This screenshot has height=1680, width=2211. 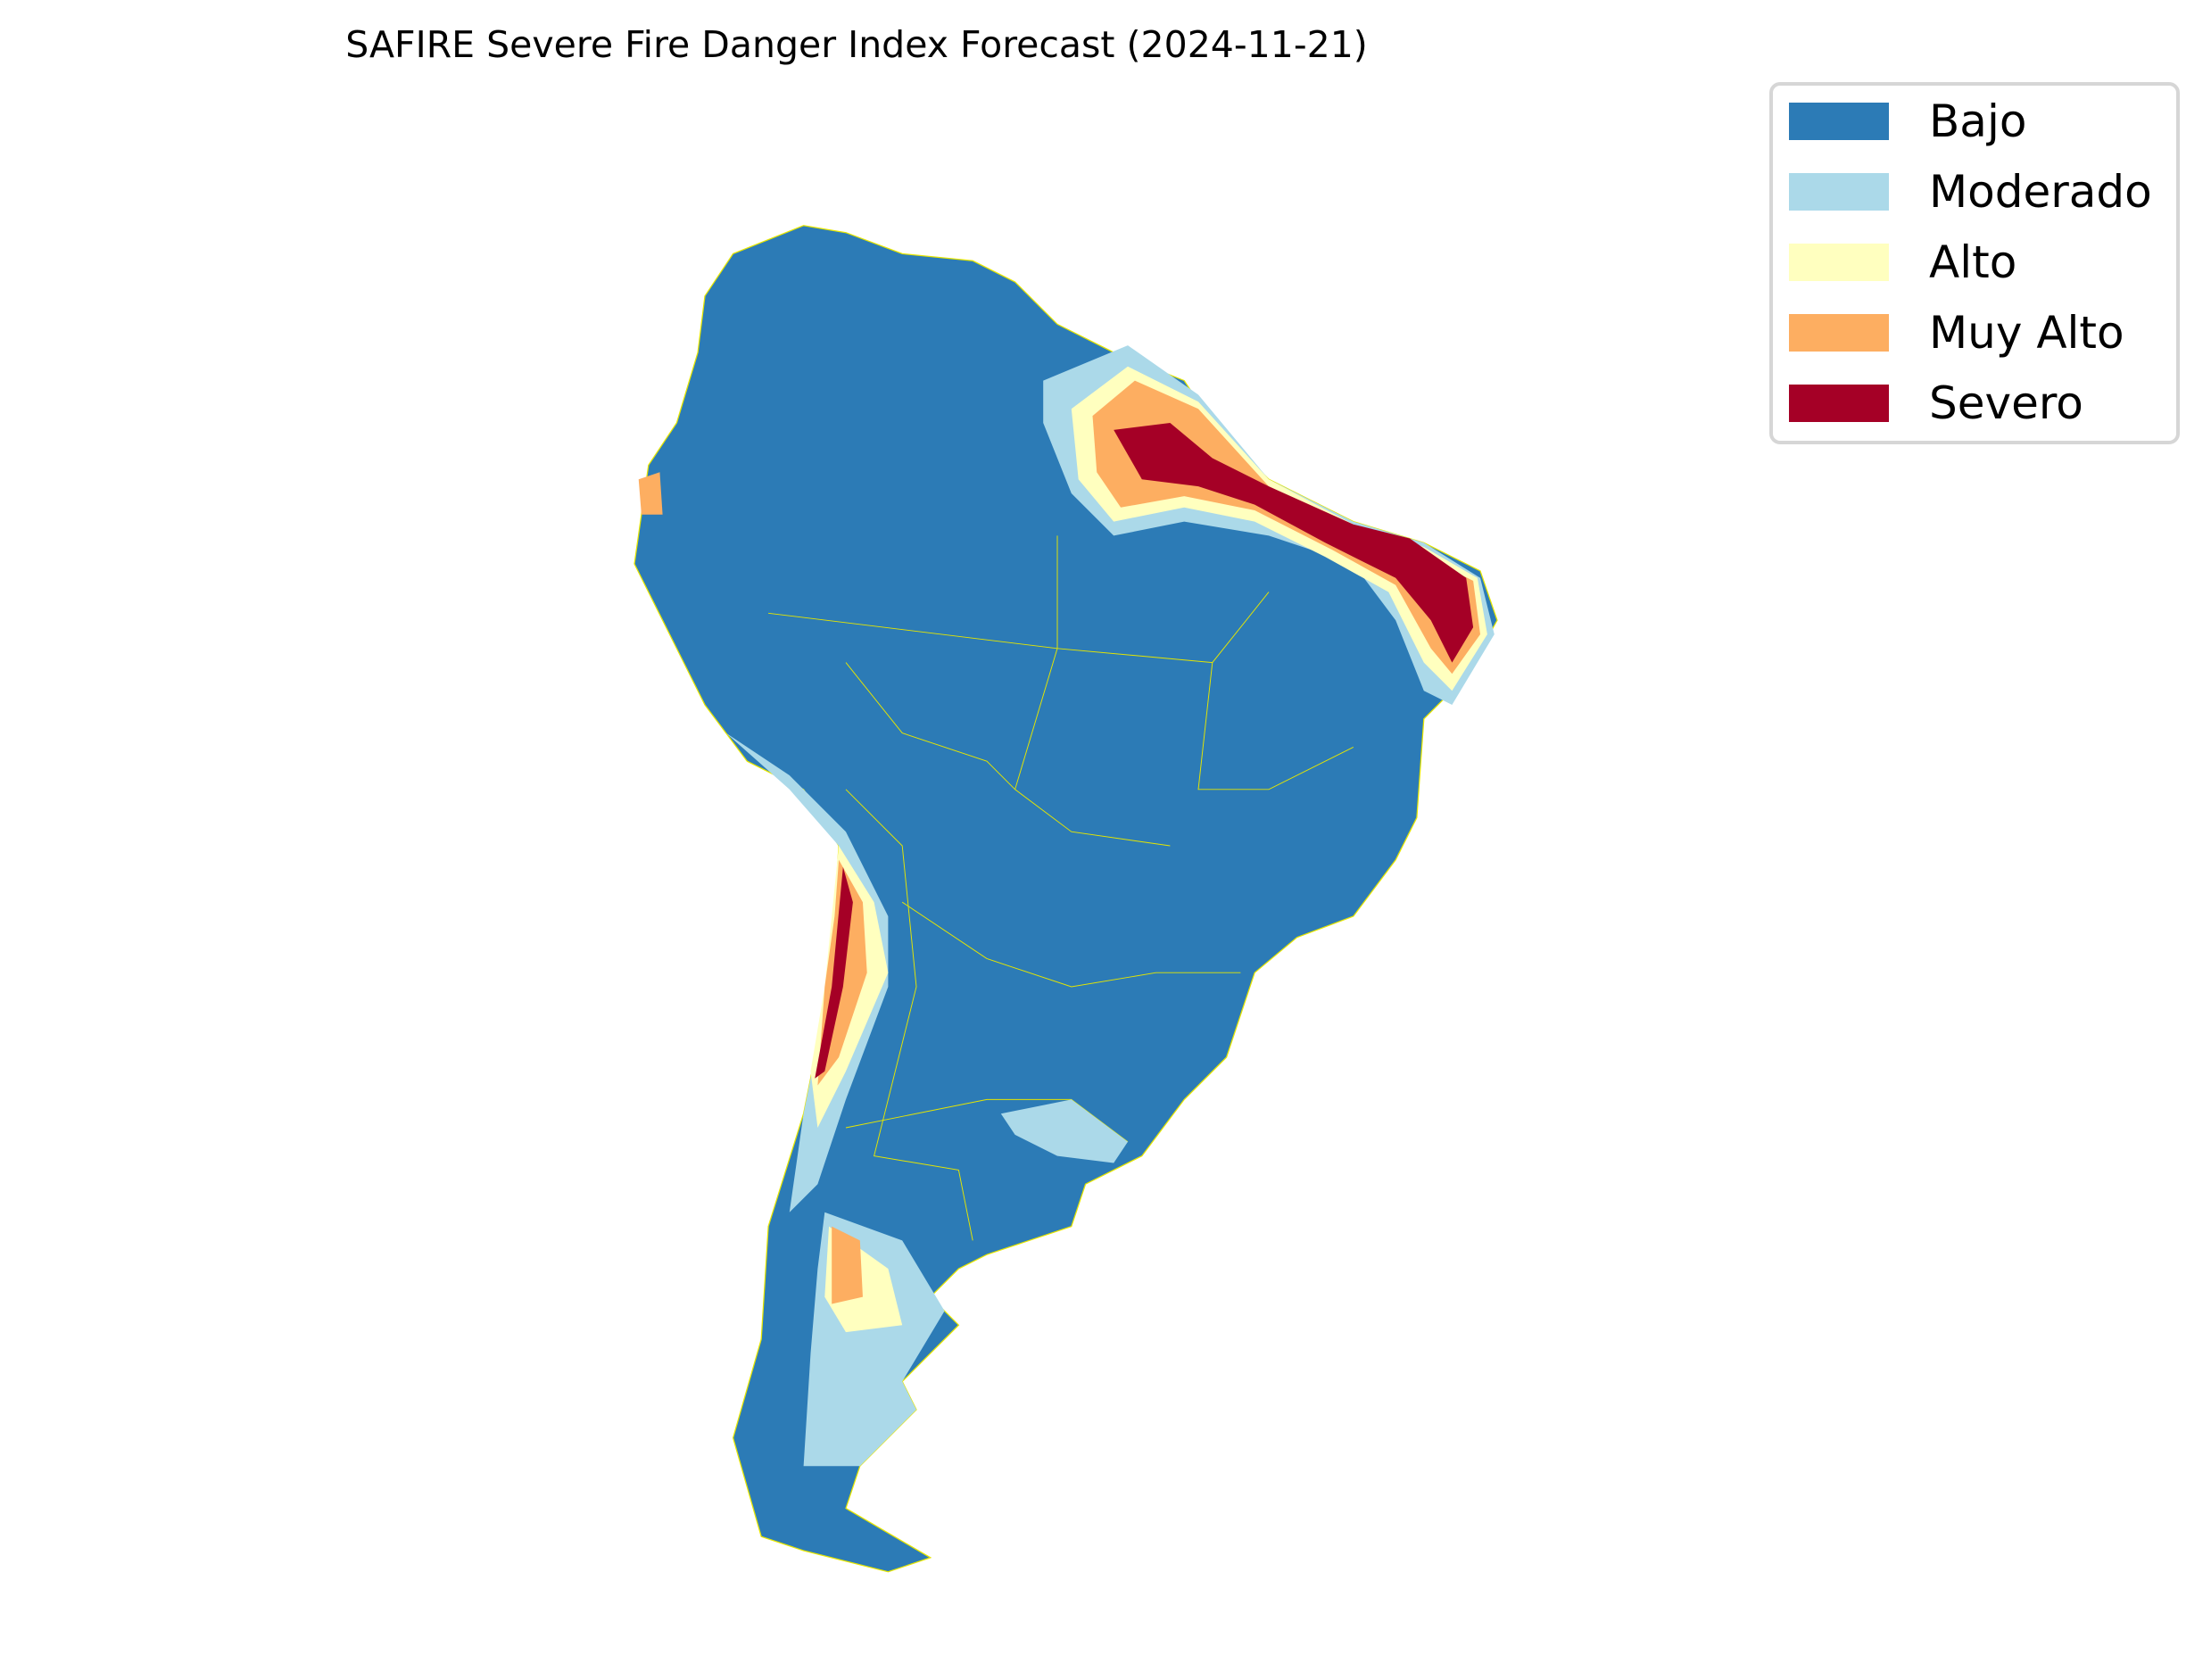 I want to click on legend-swatch-moderado, so click(x=1839, y=192).